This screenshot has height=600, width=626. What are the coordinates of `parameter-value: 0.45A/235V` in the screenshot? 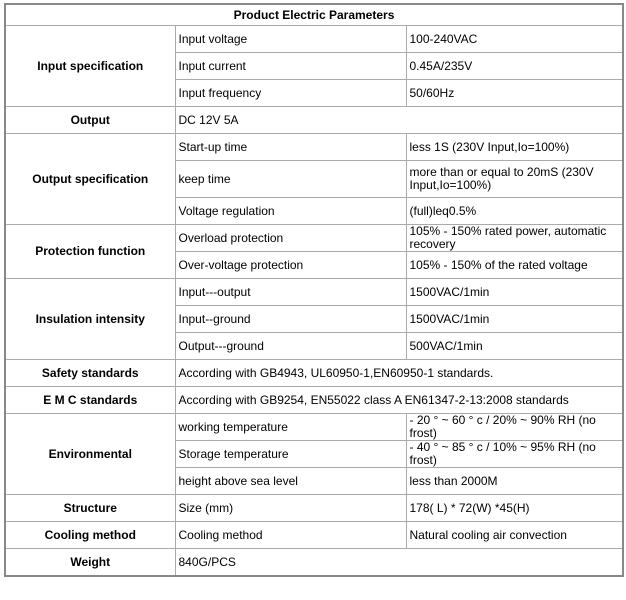 It's located at (514, 66).